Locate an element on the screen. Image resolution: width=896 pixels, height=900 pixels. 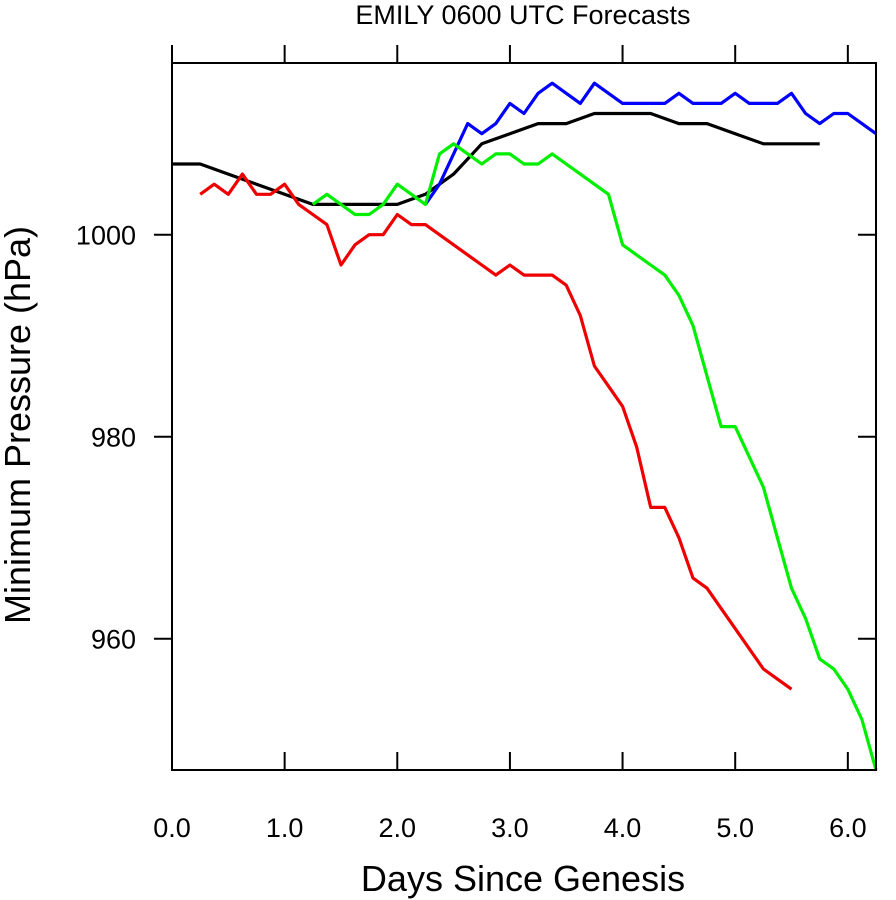
x-tick-label: 6.0 is located at coordinates (848, 828).